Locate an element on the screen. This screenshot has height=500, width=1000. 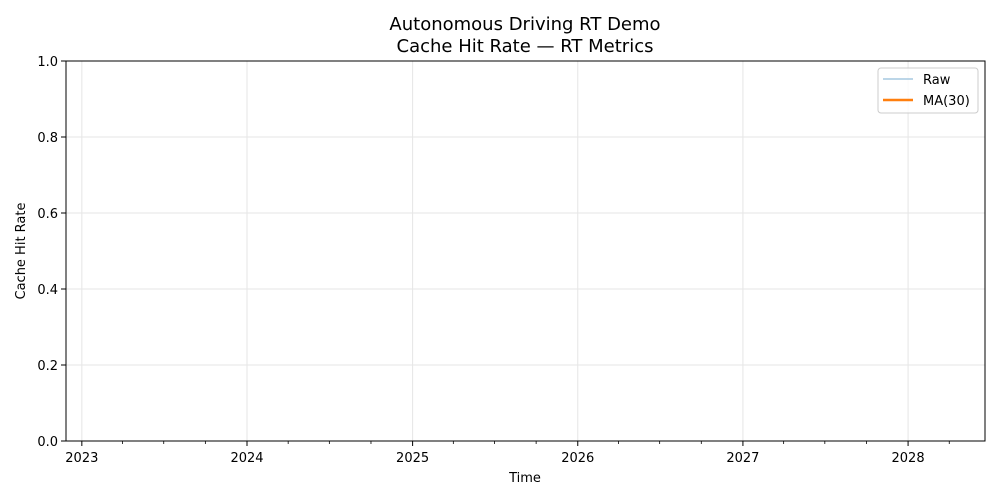
x-tick-label: 2025 is located at coordinates (412, 458).